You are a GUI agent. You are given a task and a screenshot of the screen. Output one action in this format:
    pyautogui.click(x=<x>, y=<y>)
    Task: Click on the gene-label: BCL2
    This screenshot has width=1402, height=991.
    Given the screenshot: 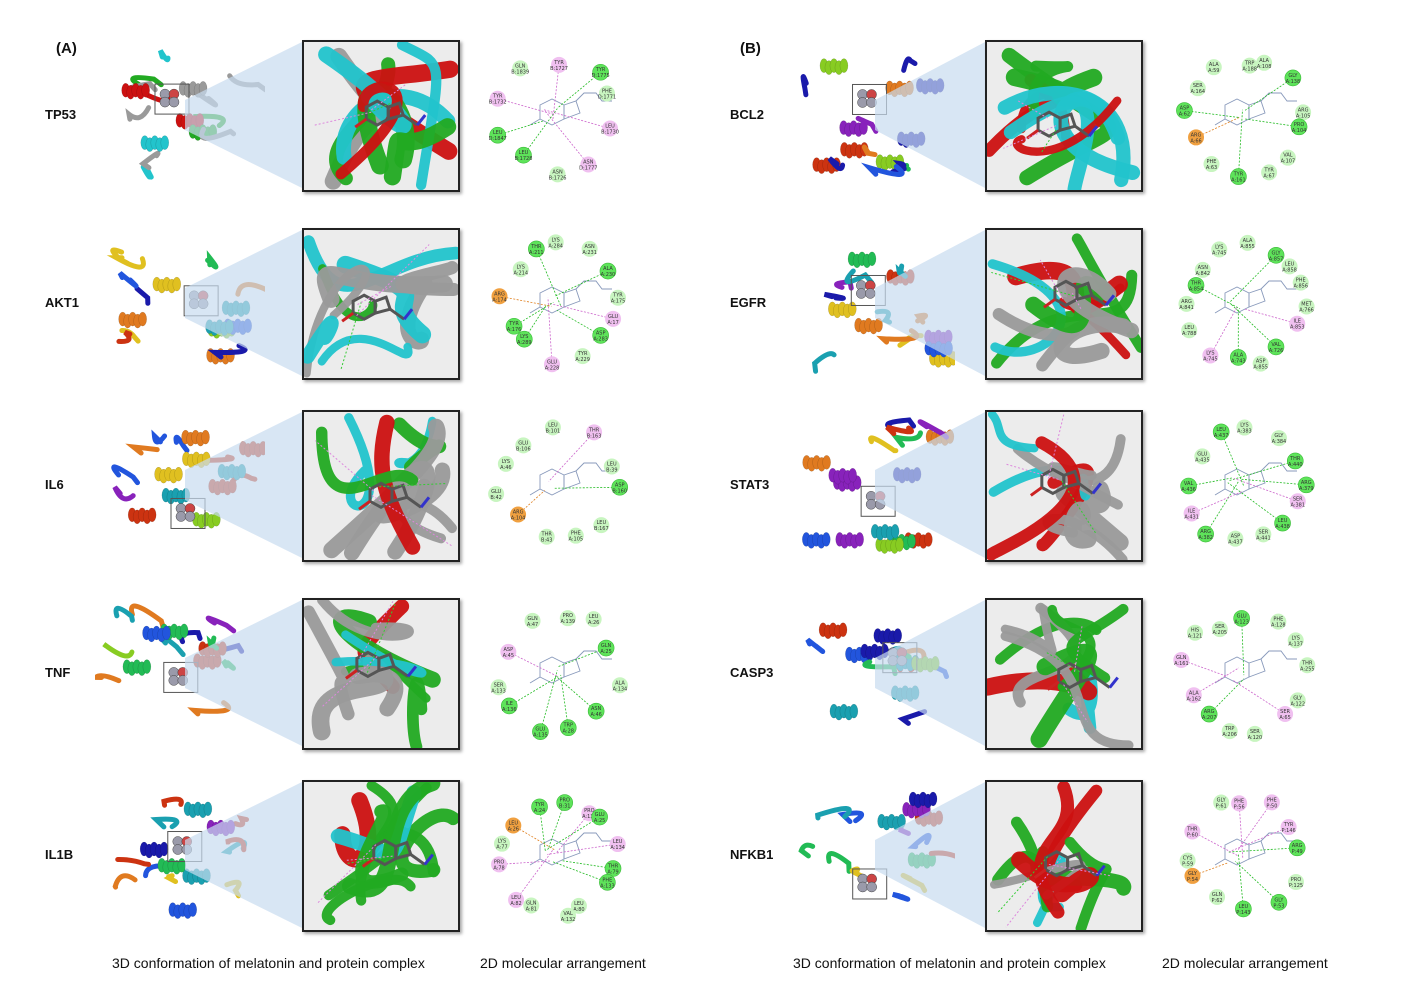 What is the action you would take?
    pyautogui.click(x=747, y=114)
    